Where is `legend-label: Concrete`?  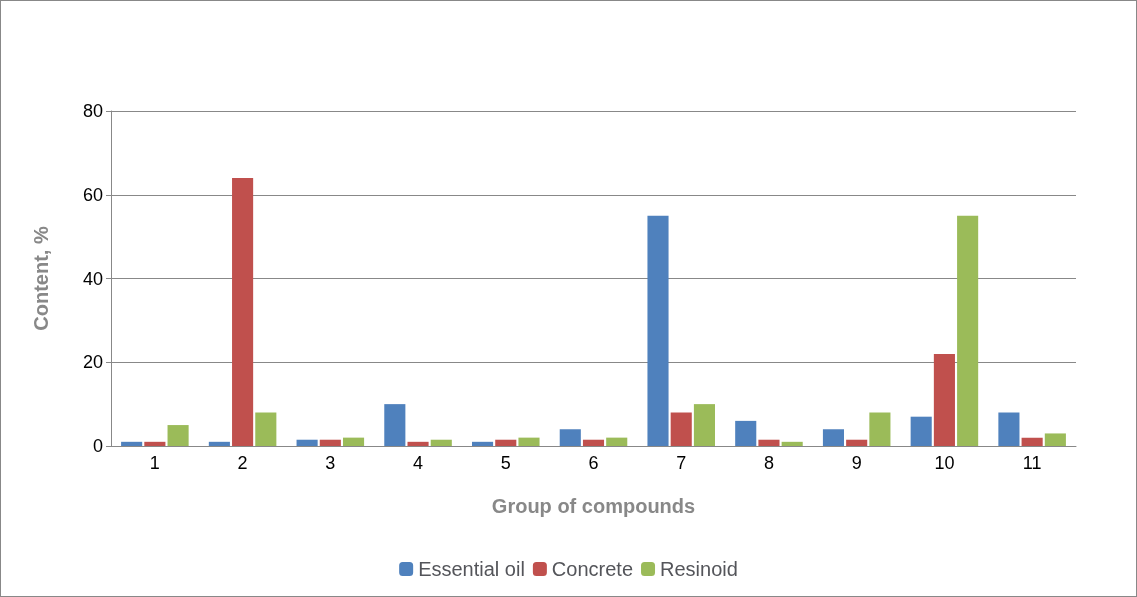
legend-label: Concrete is located at coordinates (592, 569).